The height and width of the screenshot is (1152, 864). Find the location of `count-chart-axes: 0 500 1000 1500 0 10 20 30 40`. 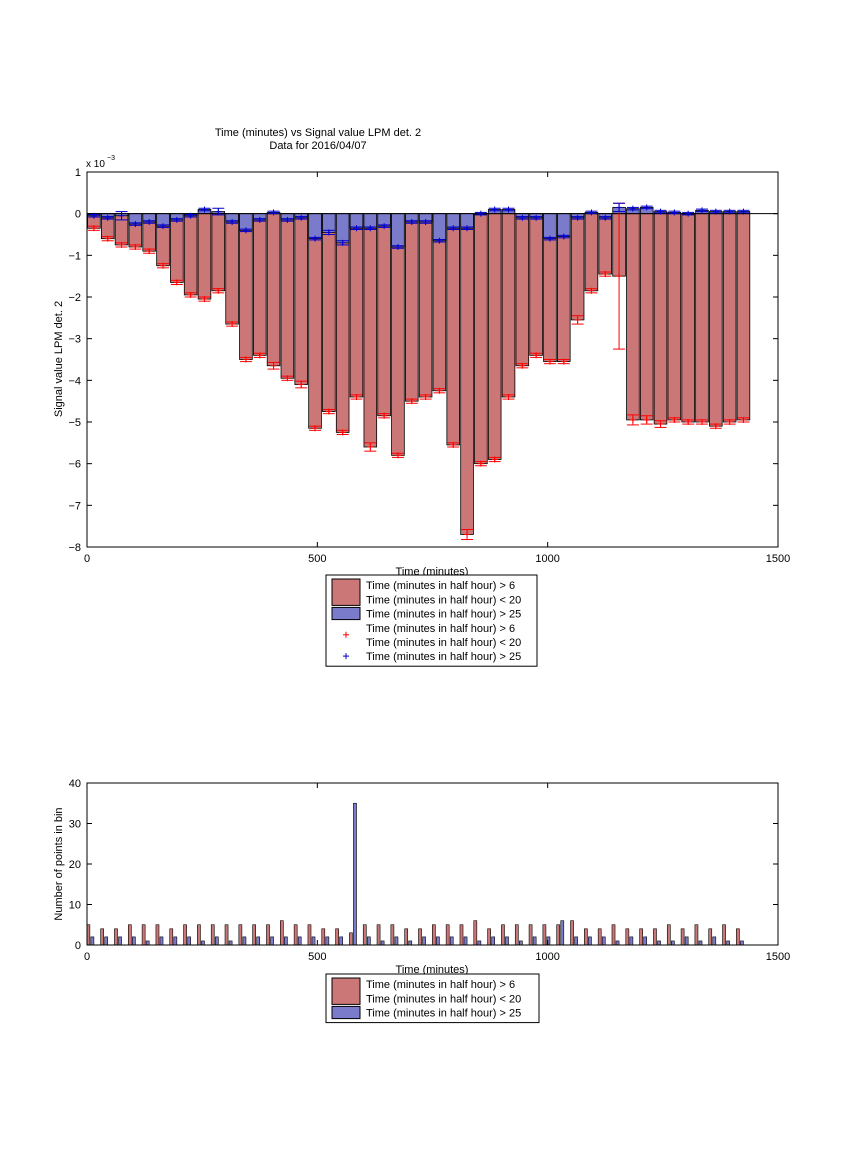

count-chart-axes: 0 500 1000 1500 0 10 20 30 40 is located at coordinates (429, 870).